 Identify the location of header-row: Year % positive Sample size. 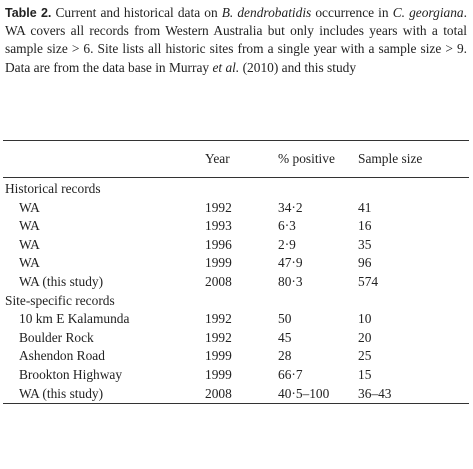
(236, 159).